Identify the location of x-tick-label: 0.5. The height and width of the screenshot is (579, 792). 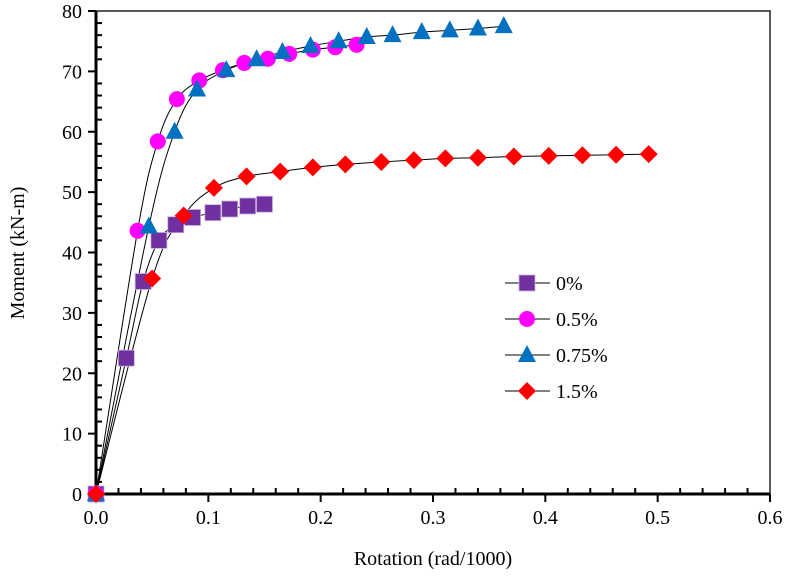
(657, 518).